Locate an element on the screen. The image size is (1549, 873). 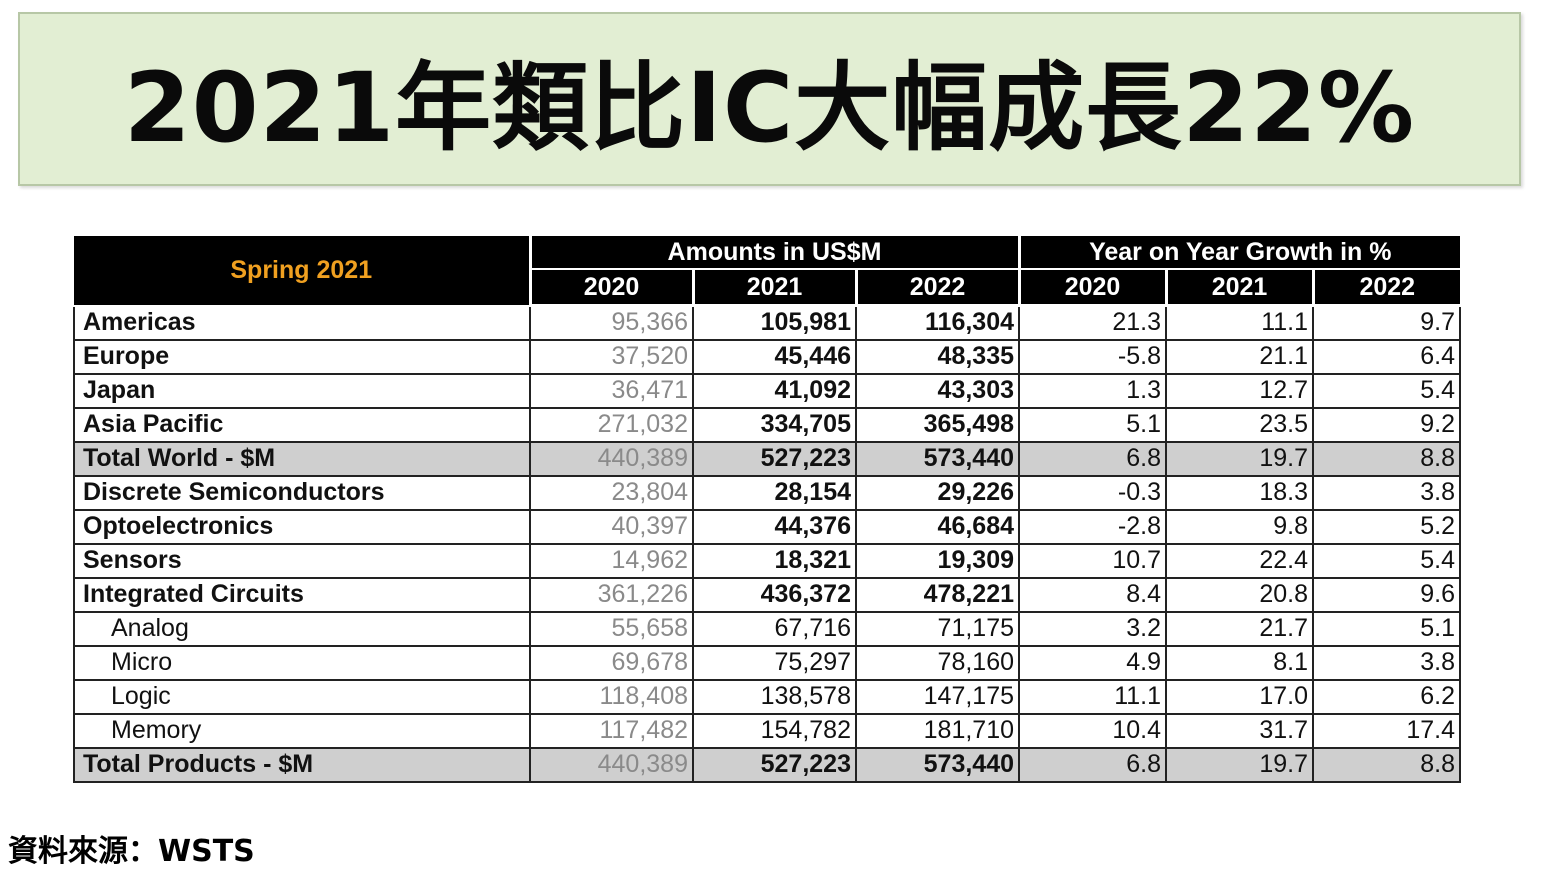
growth-cell: 8.4 is located at coordinates (1093, 594).